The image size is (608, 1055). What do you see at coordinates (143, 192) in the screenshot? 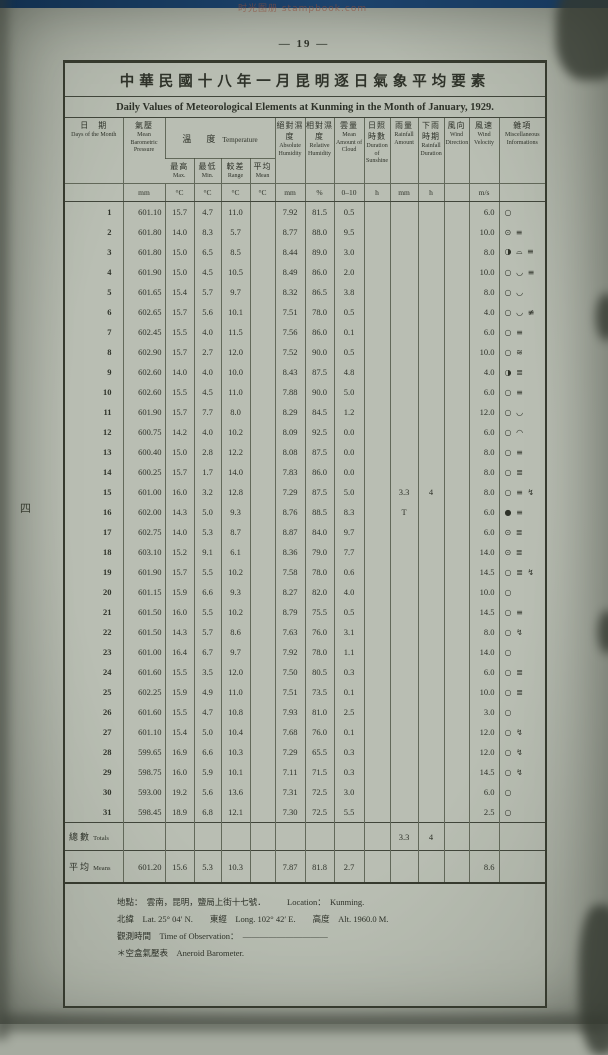
I see `unit-cell: mm` at bounding box center [143, 192].